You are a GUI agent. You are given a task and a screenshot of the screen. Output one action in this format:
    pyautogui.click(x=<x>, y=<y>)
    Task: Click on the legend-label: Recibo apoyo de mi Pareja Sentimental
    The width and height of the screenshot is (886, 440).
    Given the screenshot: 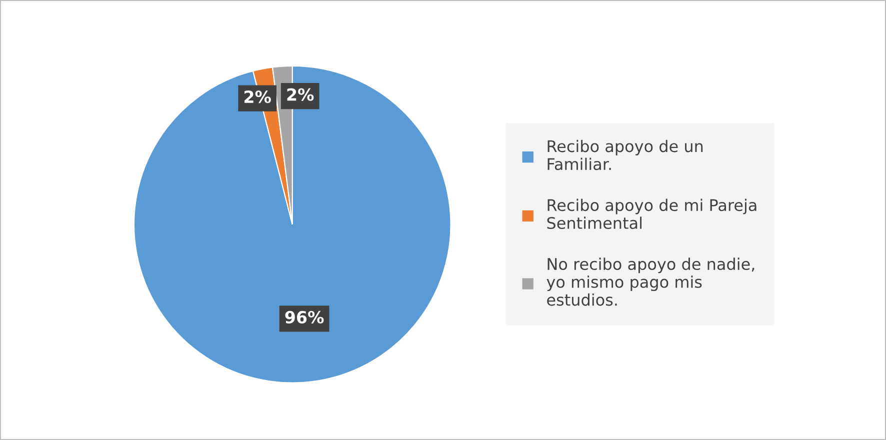 What is the action you would take?
    pyautogui.click(x=651, y=214)
    